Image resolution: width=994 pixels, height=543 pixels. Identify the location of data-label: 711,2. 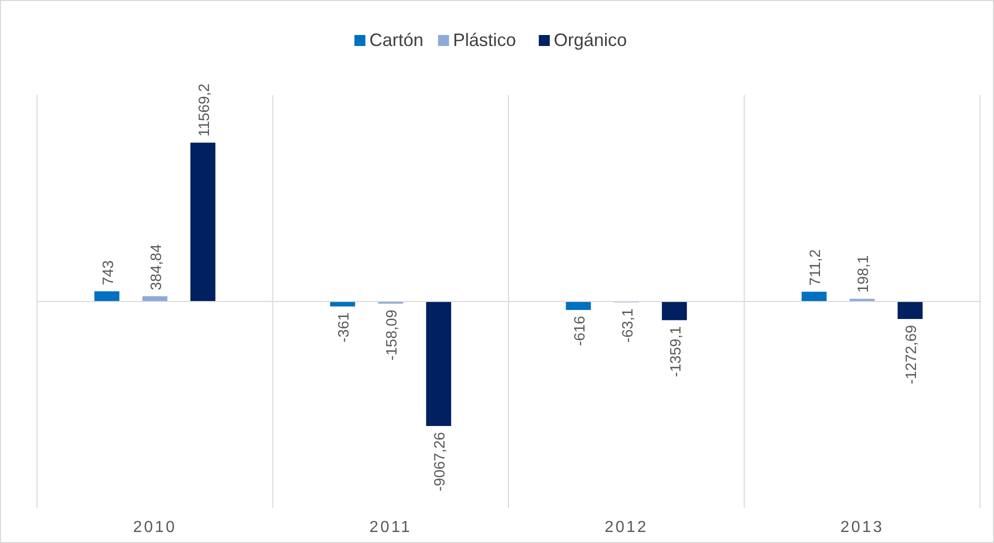
(815, 267).